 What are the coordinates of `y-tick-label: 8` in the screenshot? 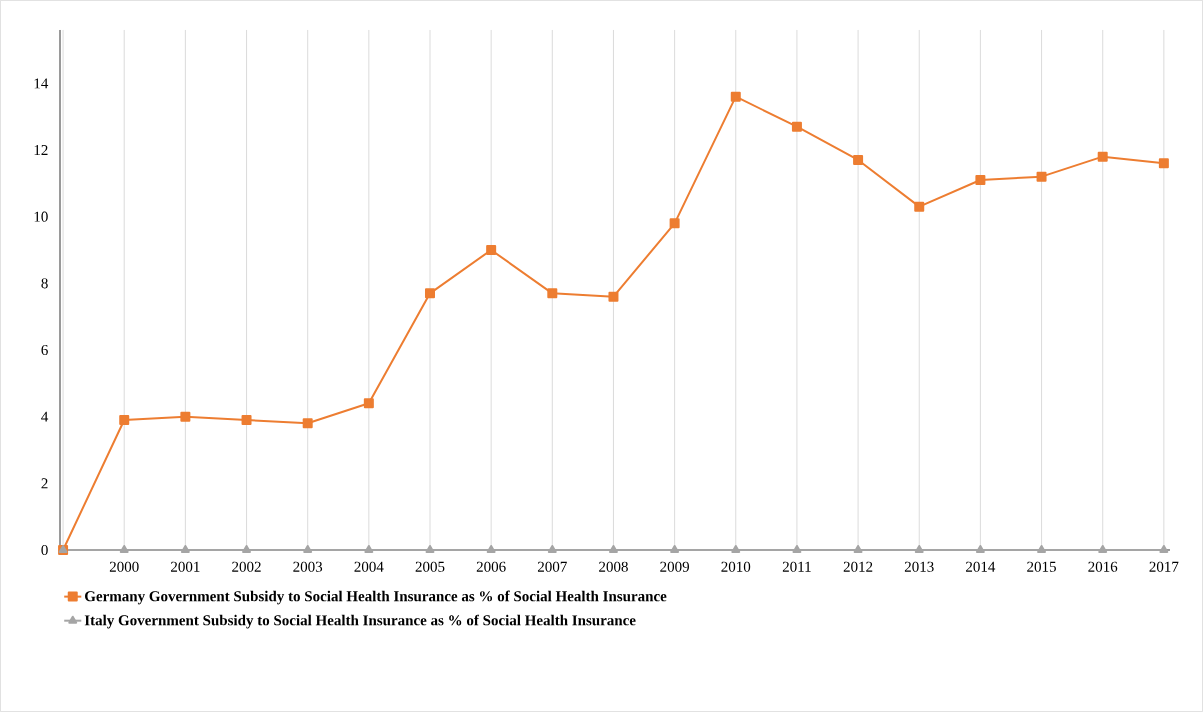 It's located at (44, 283).